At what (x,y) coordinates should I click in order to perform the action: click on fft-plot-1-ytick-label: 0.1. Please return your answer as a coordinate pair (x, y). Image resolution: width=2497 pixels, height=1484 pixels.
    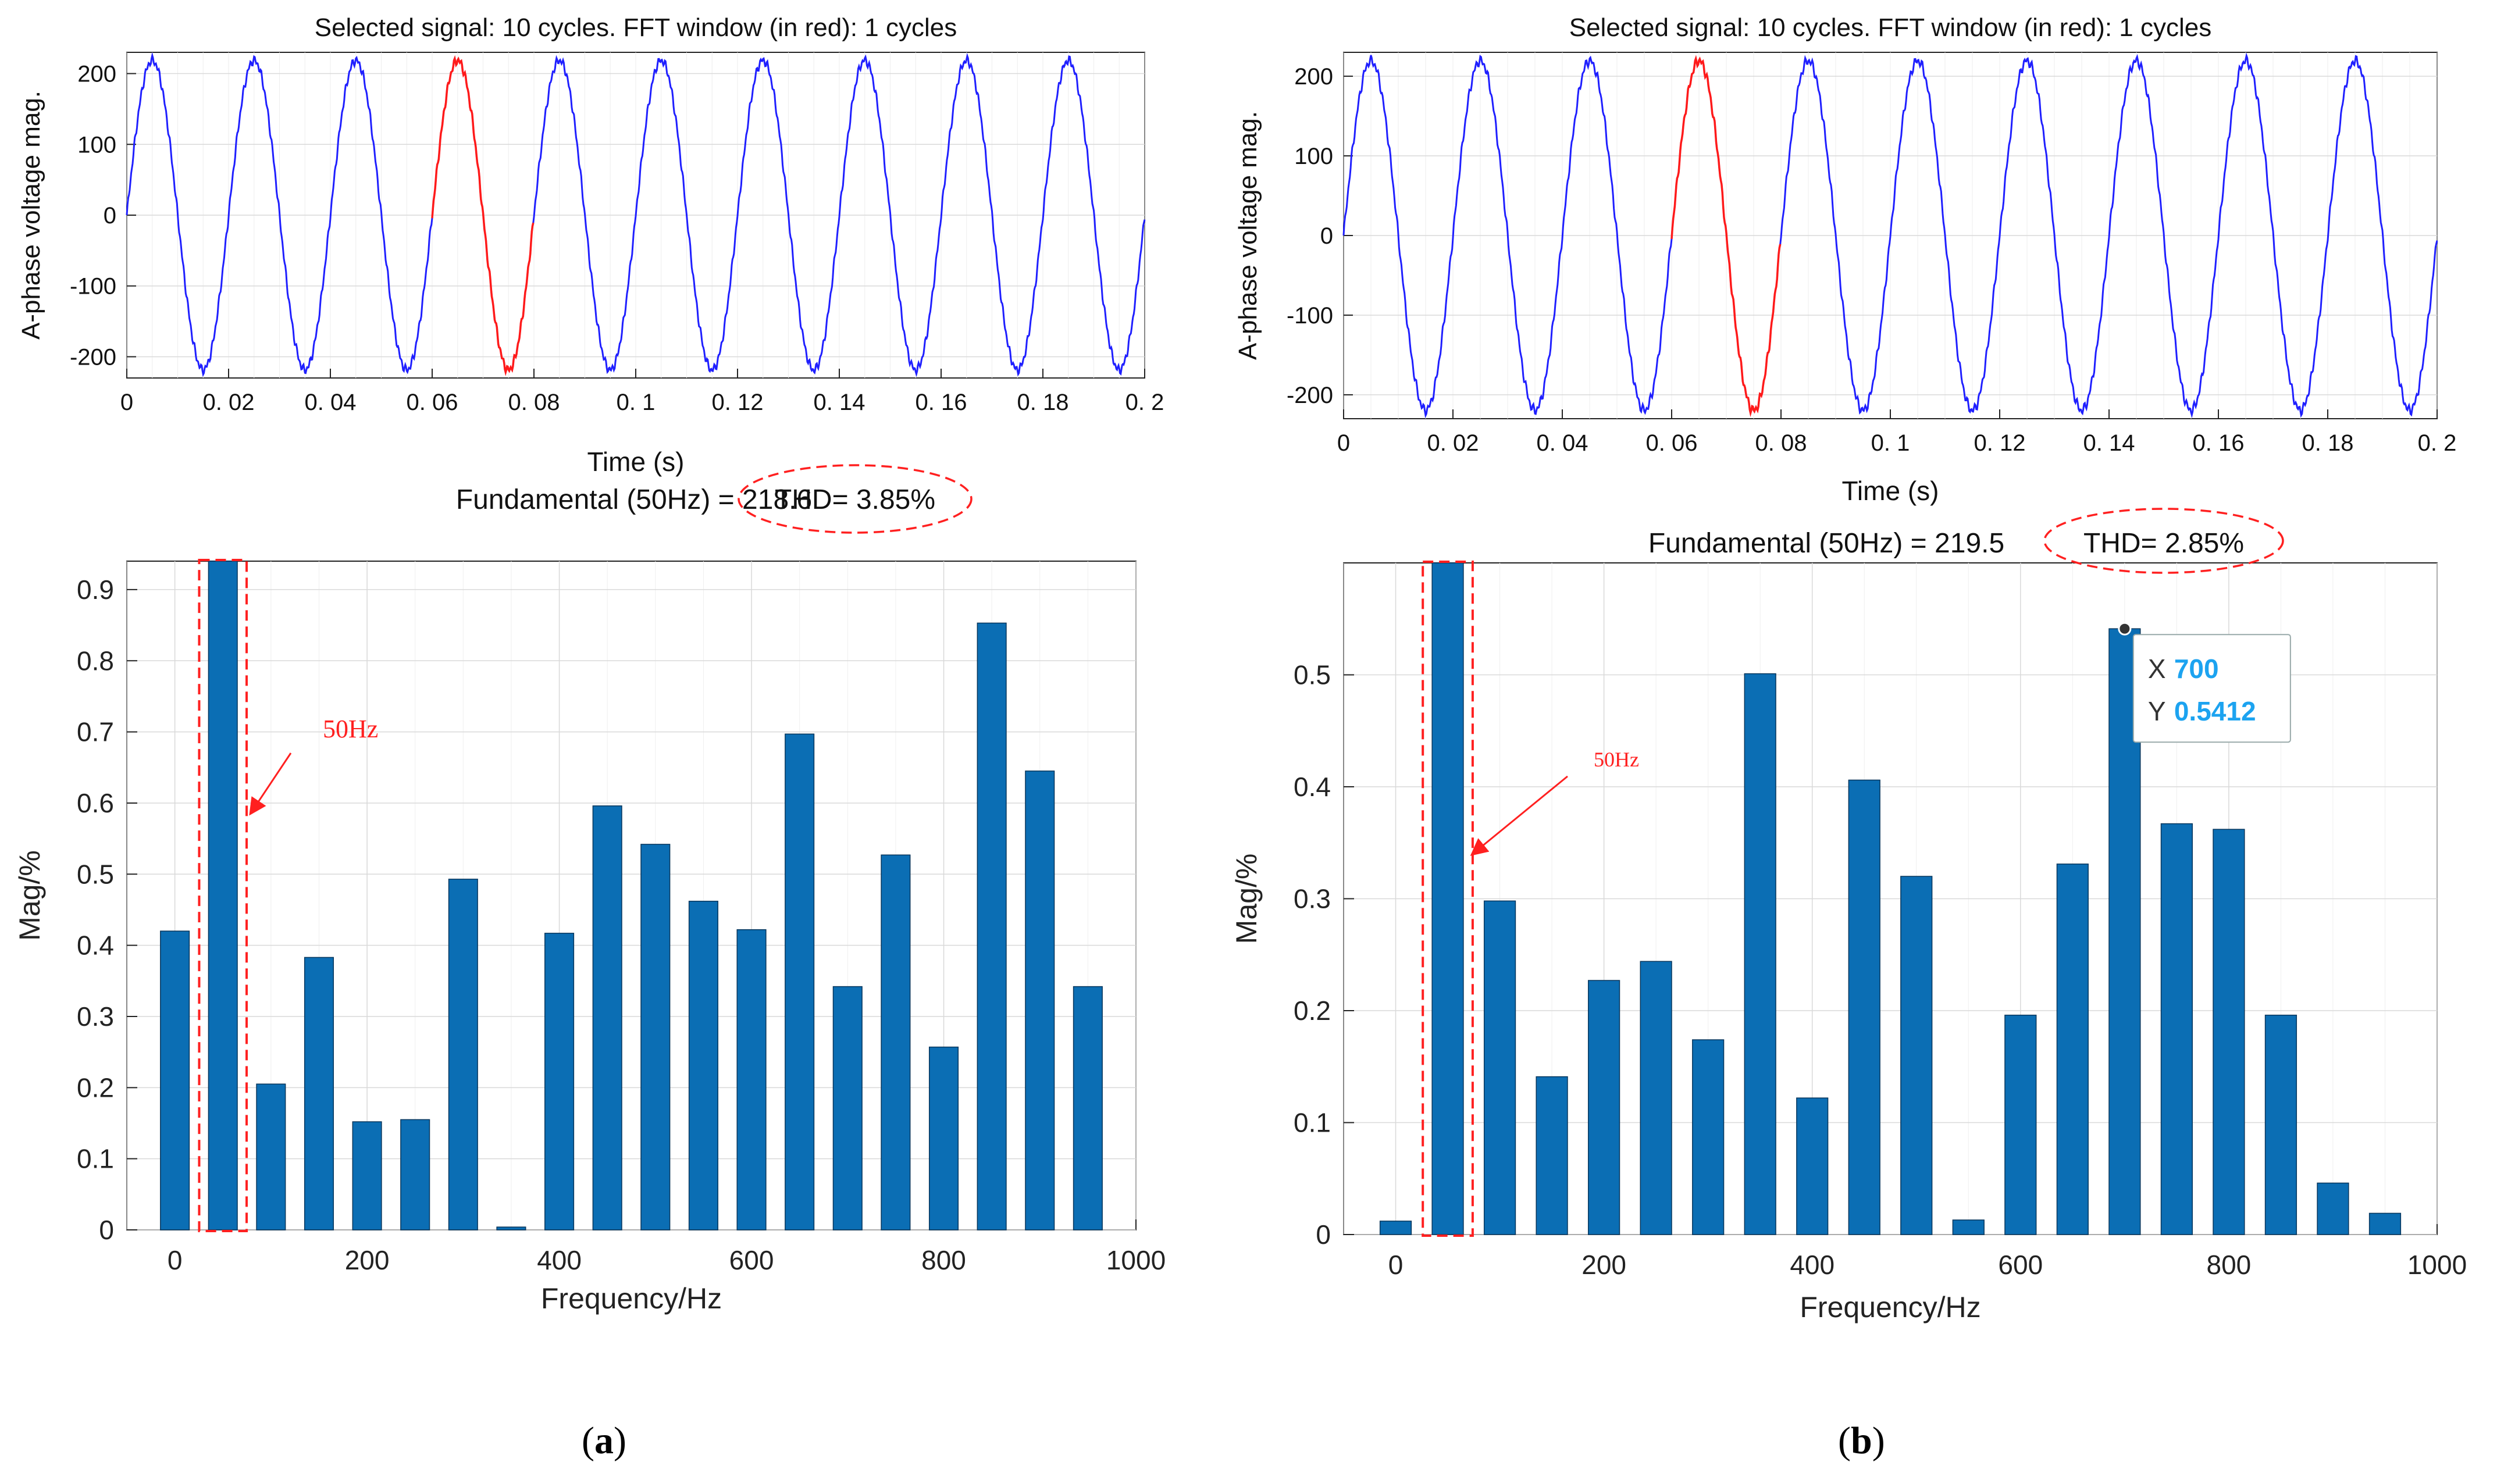
    Looking at the image, I should click on (1313, 1123).